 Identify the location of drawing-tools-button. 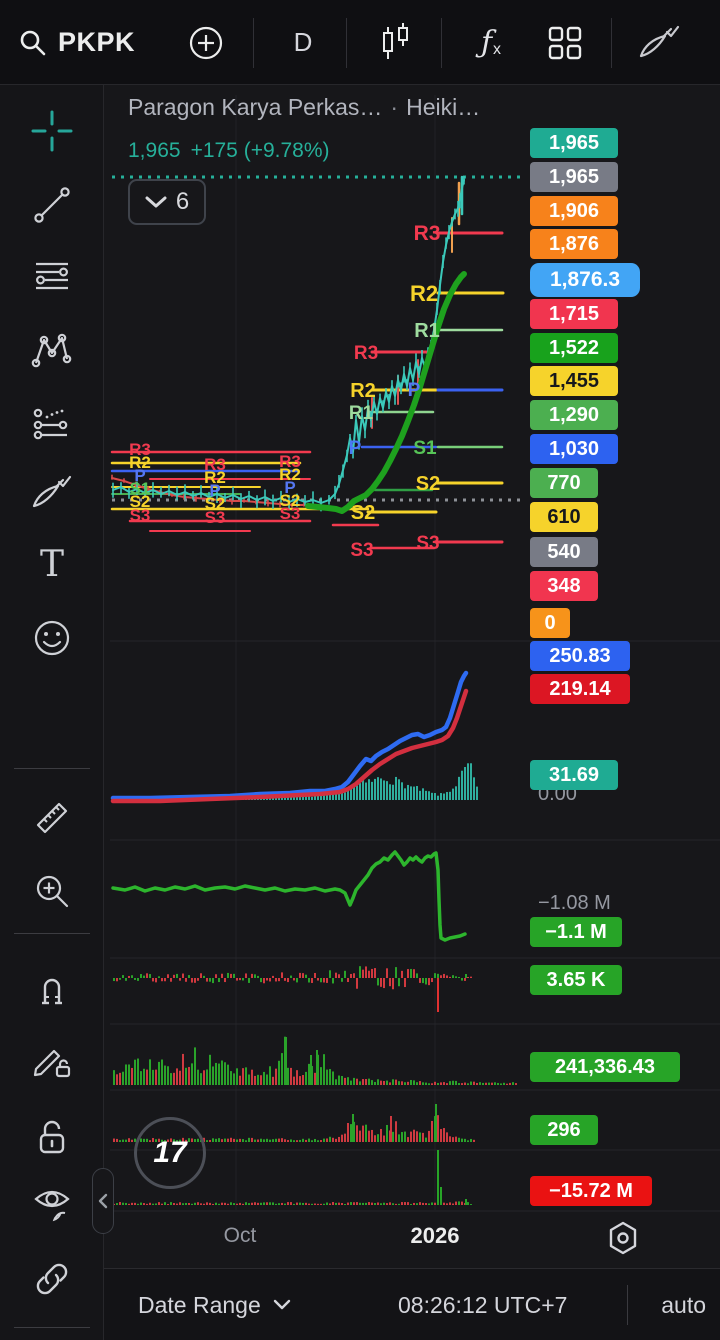
(659, 42).